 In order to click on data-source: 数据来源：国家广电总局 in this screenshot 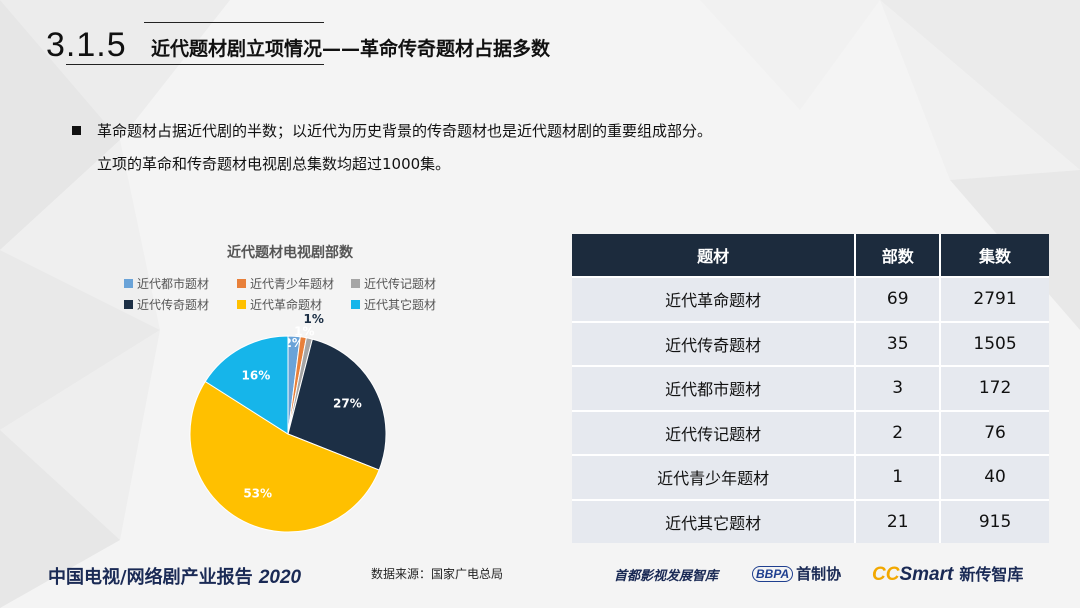, I will do `click(437, 574)`.